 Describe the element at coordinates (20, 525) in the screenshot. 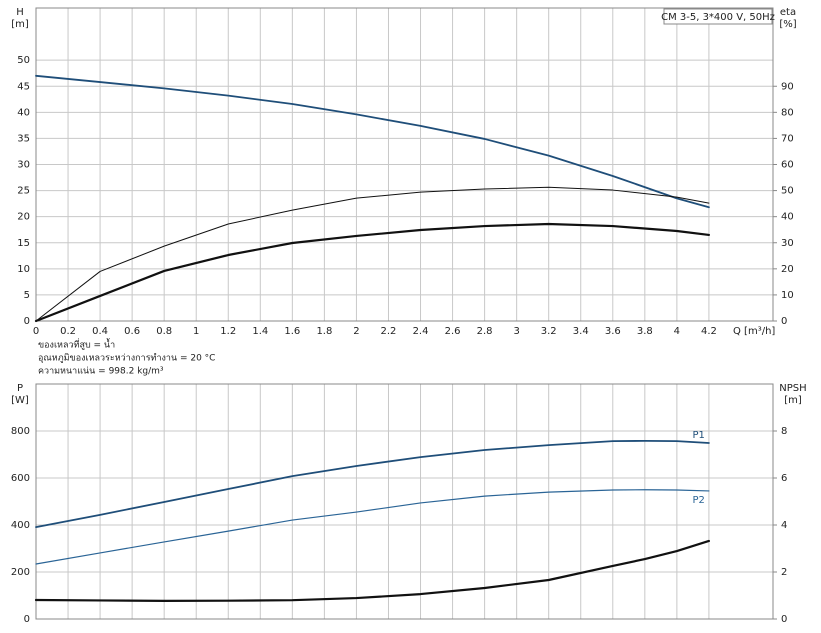

I see `y-tick-label: 400` at that location.